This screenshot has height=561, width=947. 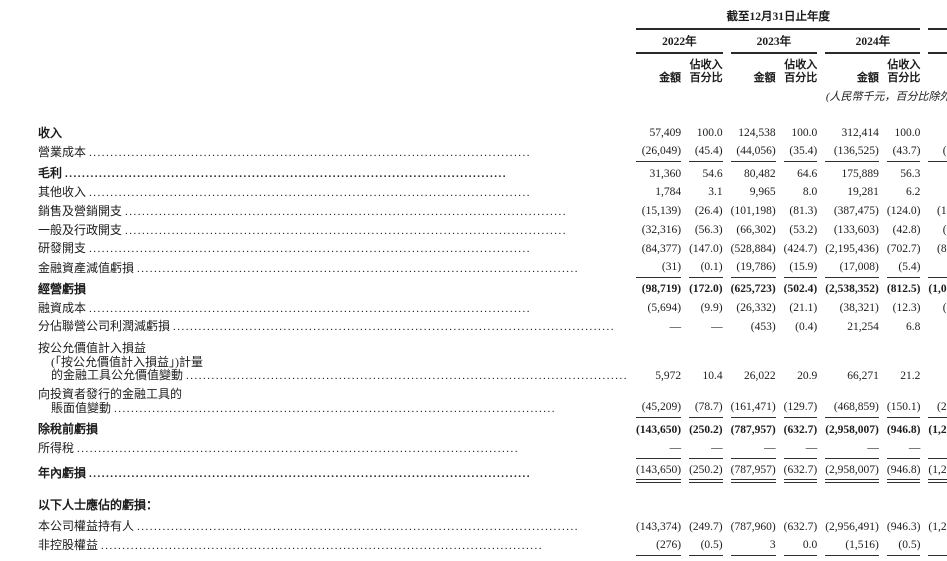 What do you see at coordinates (753, 289) in the screenshot?
I see `cell-amount: (625,723)` at bounding box center [753, 289].